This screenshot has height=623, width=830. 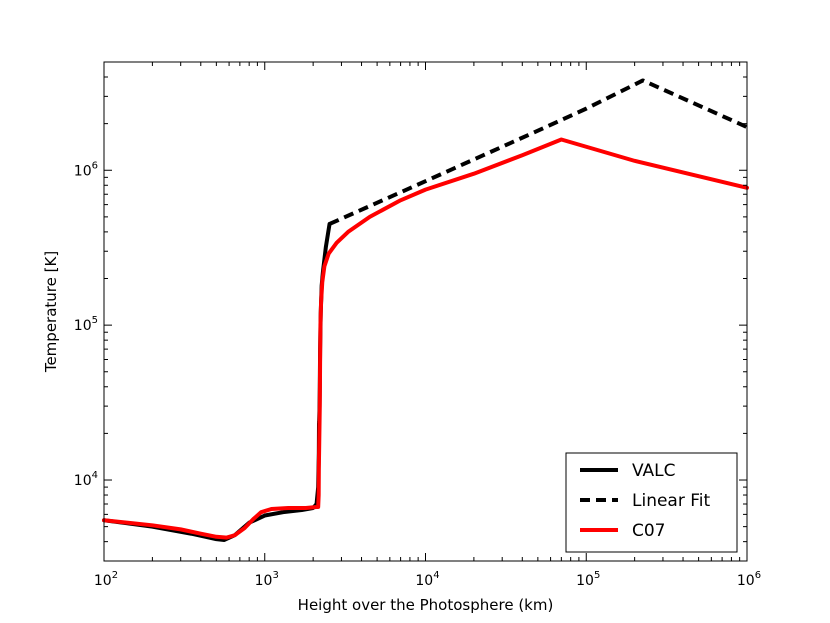 What do you see at coordinates (106, 579) in the screenshot?
I see `x-tick-label: 10²` at bounding box center [106, 579].